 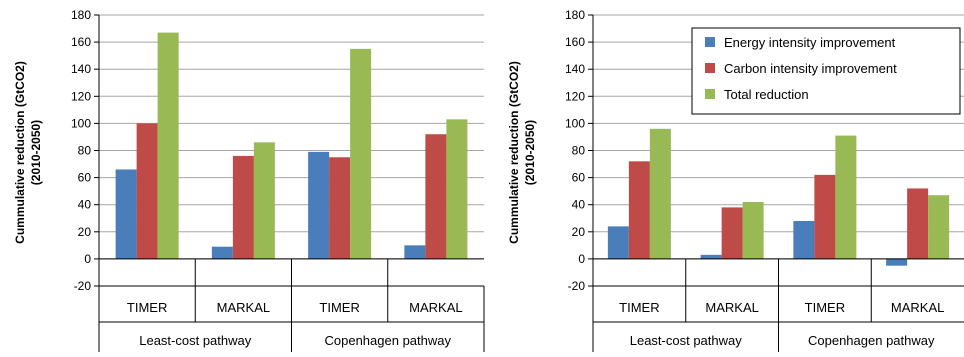 What do you see at coordinates (810, 42) in the screenshot?
I see `legend-label: Energy intensity improvement` at bounding box center [810, 42].